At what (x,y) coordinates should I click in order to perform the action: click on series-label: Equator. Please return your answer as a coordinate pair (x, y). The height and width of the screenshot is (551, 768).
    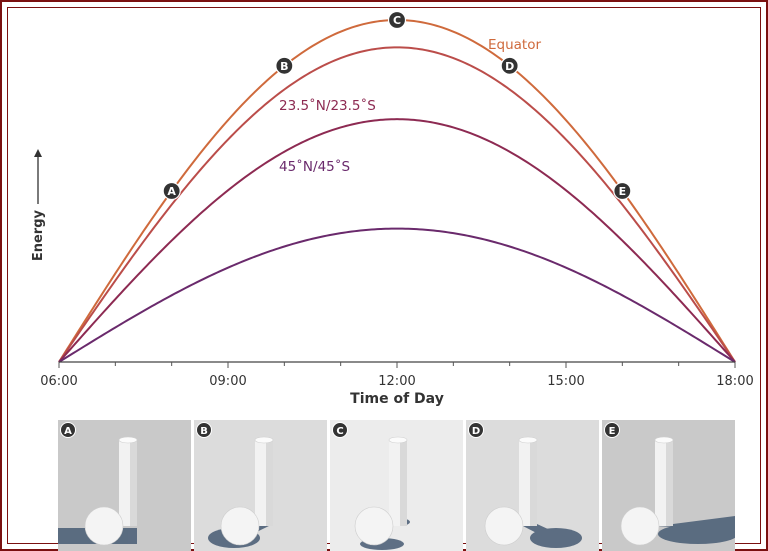
    Looking at the image, I should click on (514, 45).